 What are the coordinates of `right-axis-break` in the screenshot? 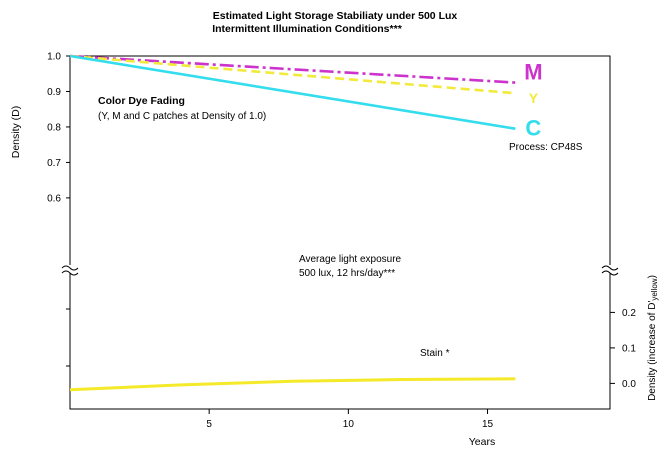 It's located at (610, 270).